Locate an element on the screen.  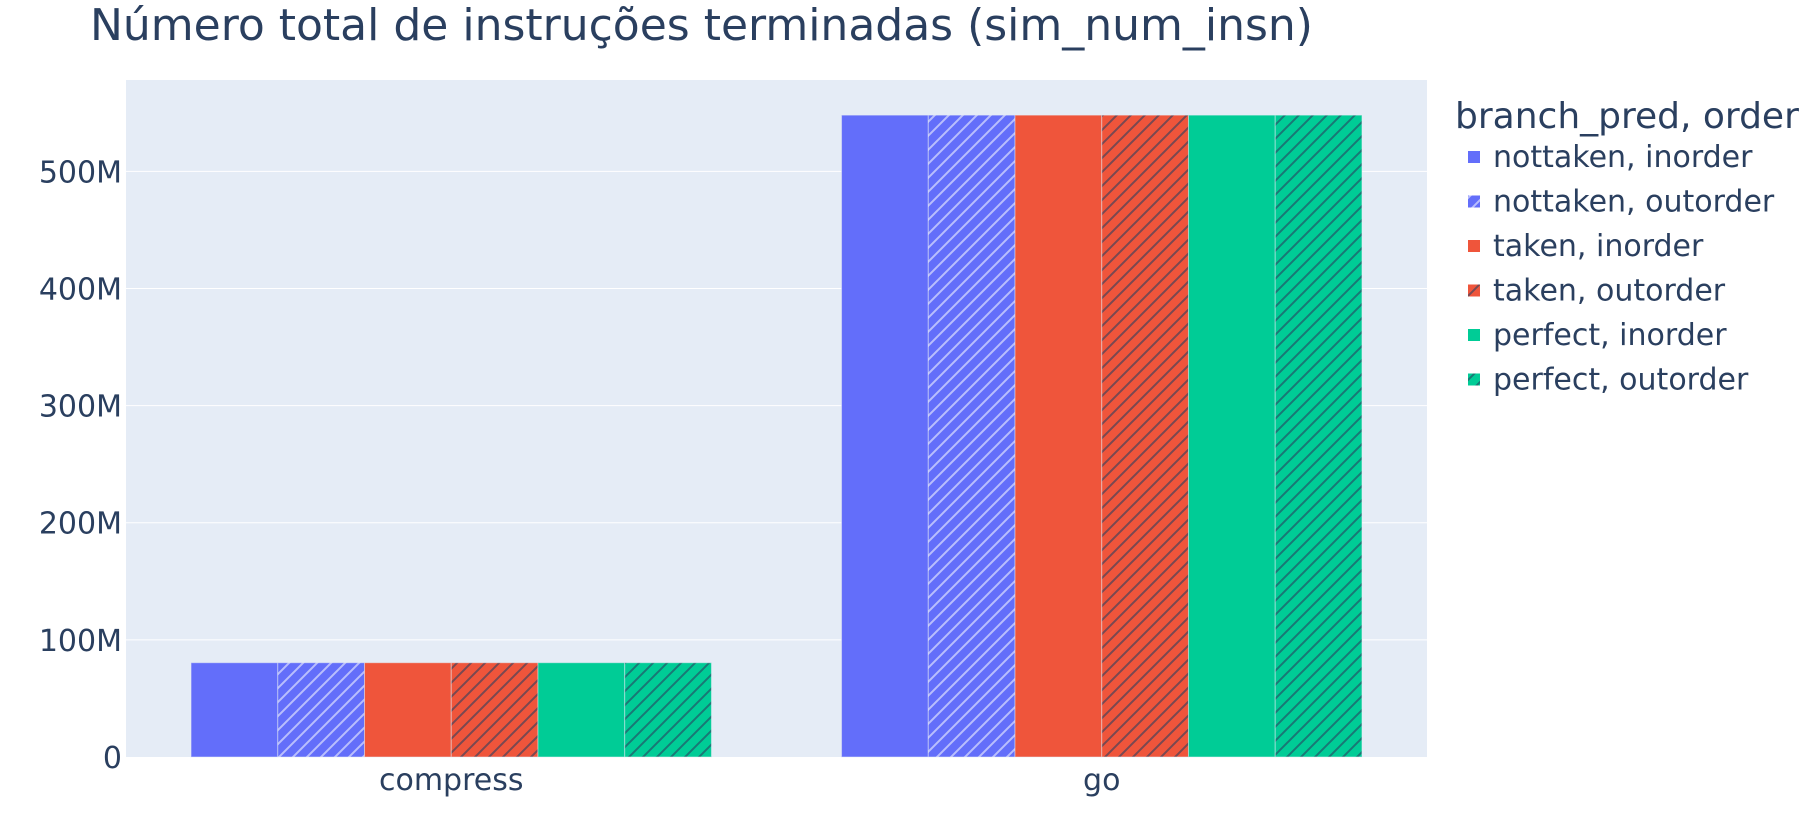
legend-title: branch_pred, order is located at coordinates (1627, 116).